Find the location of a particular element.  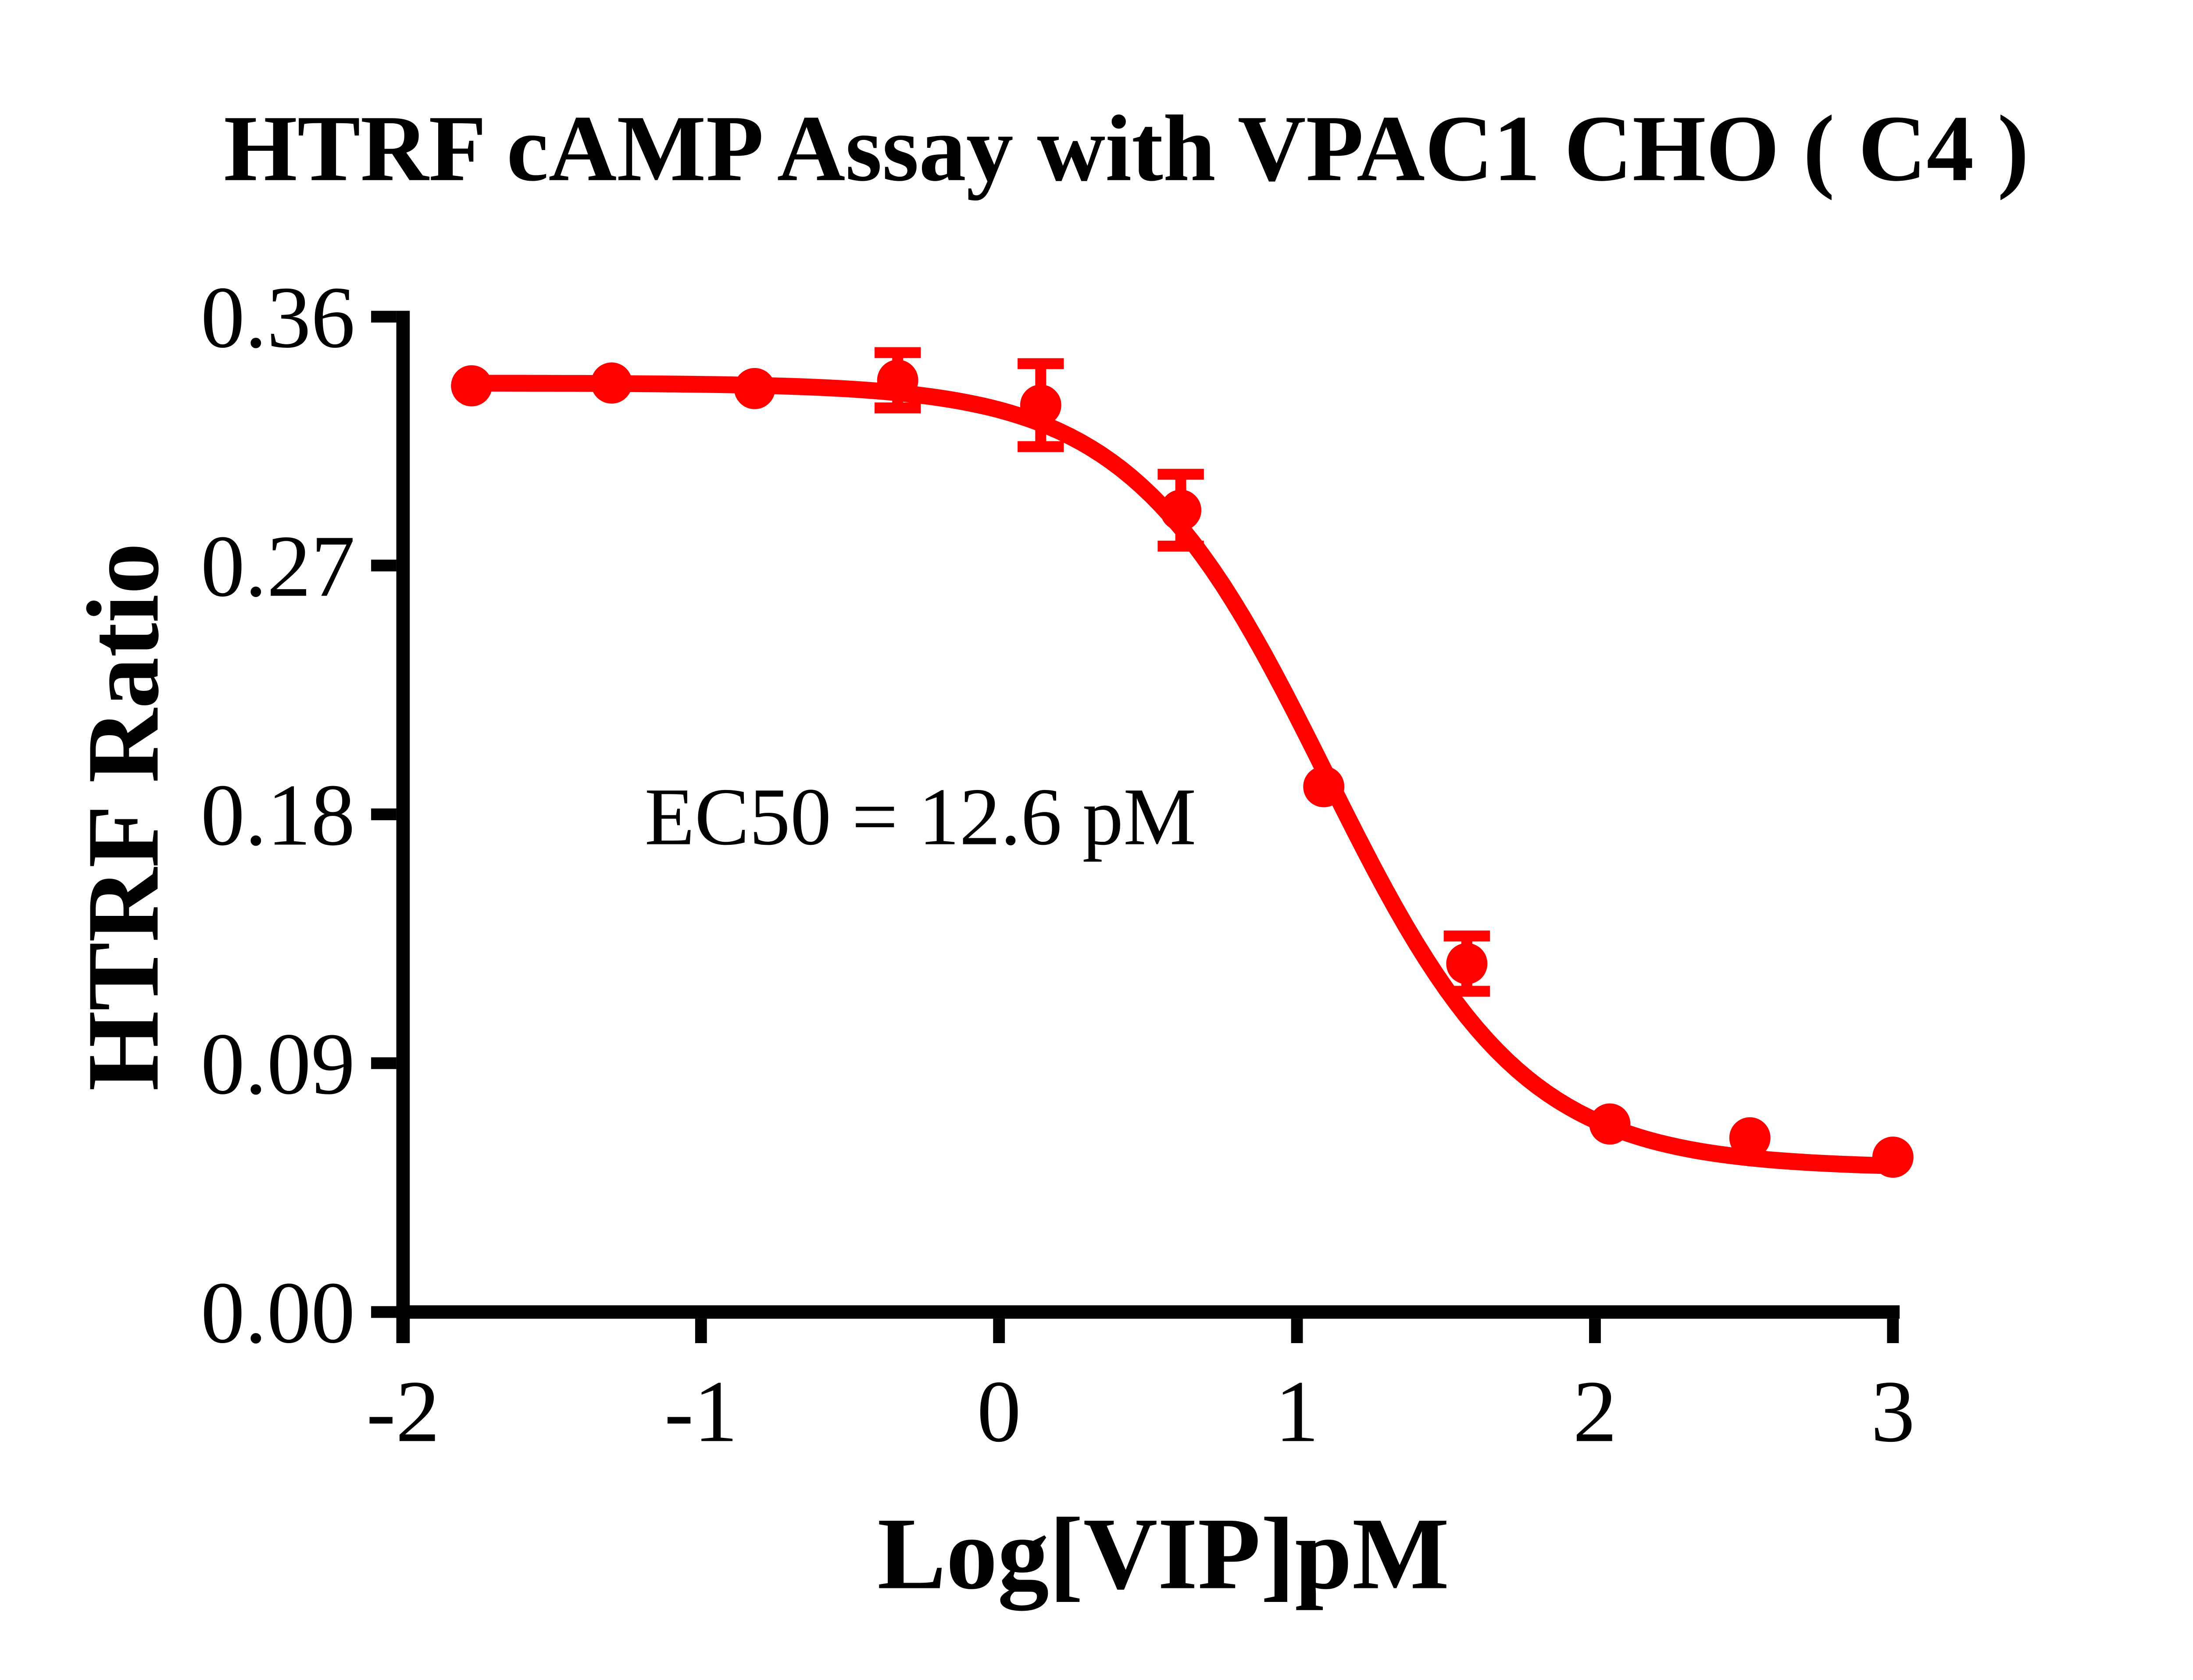

y-tick-label: 0.18 is located at coordinates (278, 815).